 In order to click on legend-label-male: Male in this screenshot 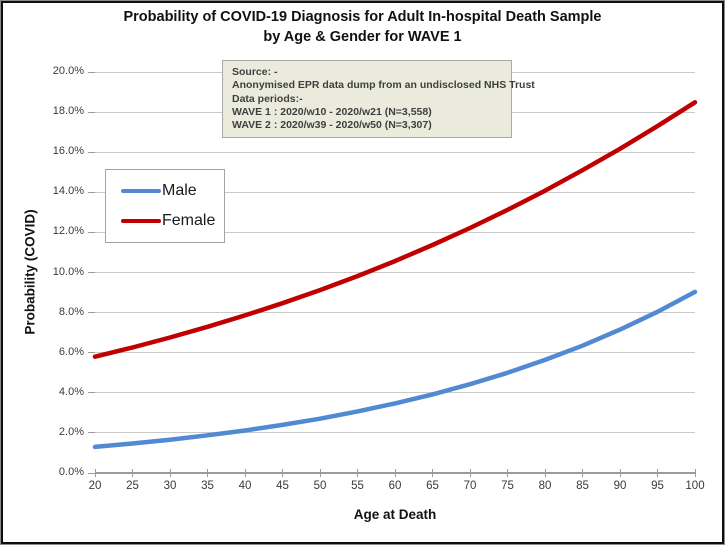, I will do `click(179, 190)`.